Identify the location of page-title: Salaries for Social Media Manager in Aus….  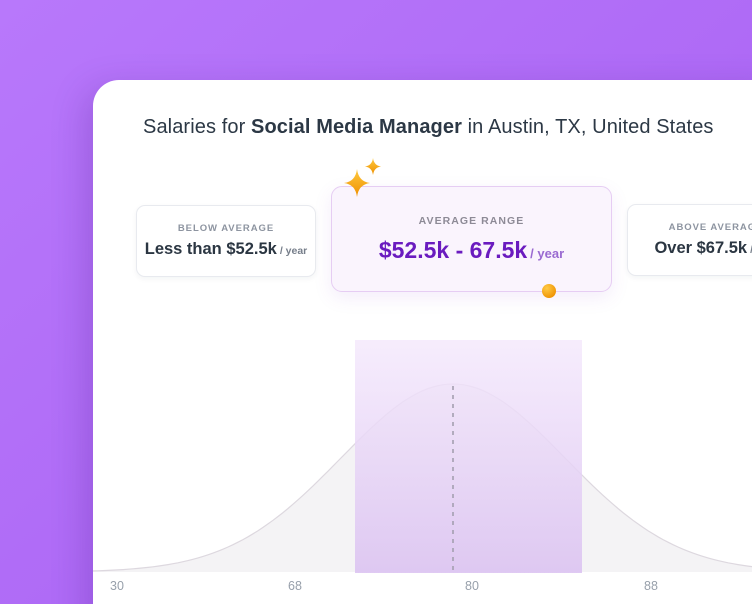
(428, 127).